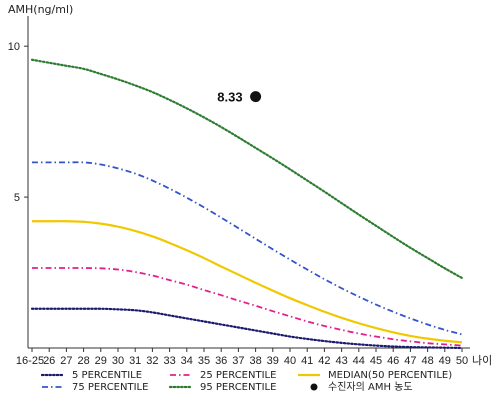 The width and height of the screenshot is (500, 400). I want to click on x-tick-label: 32, so click(152, 361).